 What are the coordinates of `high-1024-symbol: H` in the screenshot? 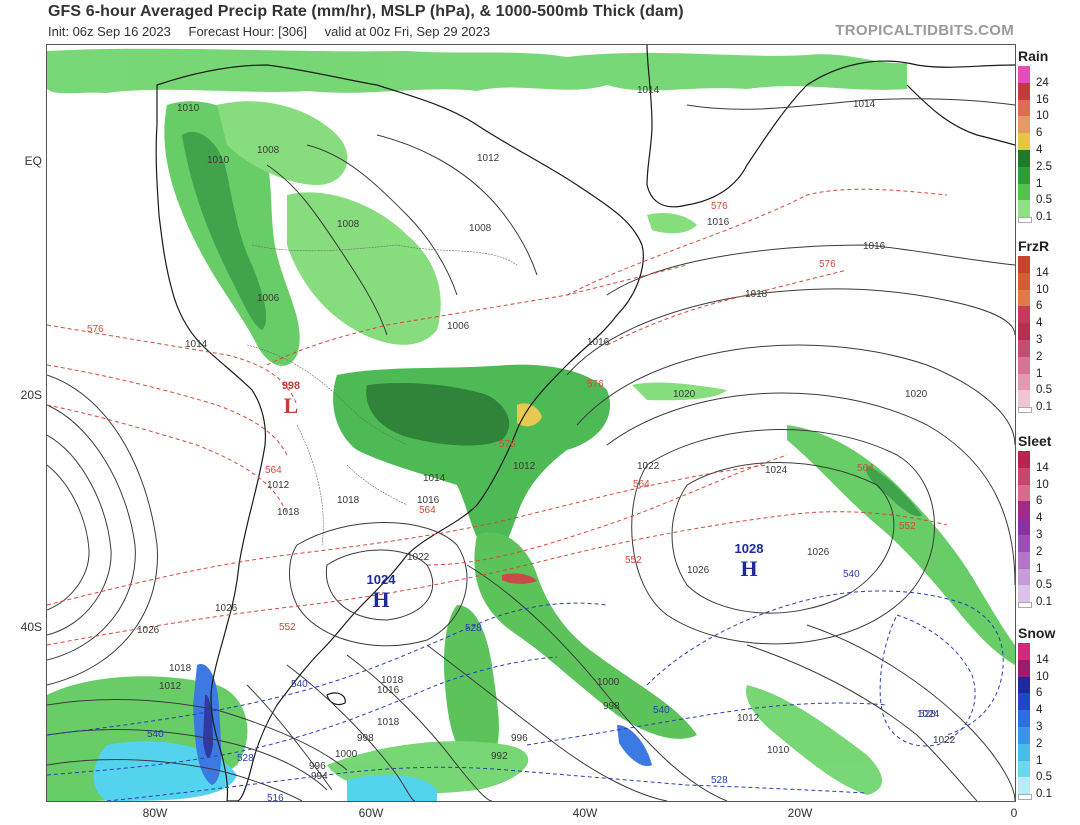 It's located at (380, 599).